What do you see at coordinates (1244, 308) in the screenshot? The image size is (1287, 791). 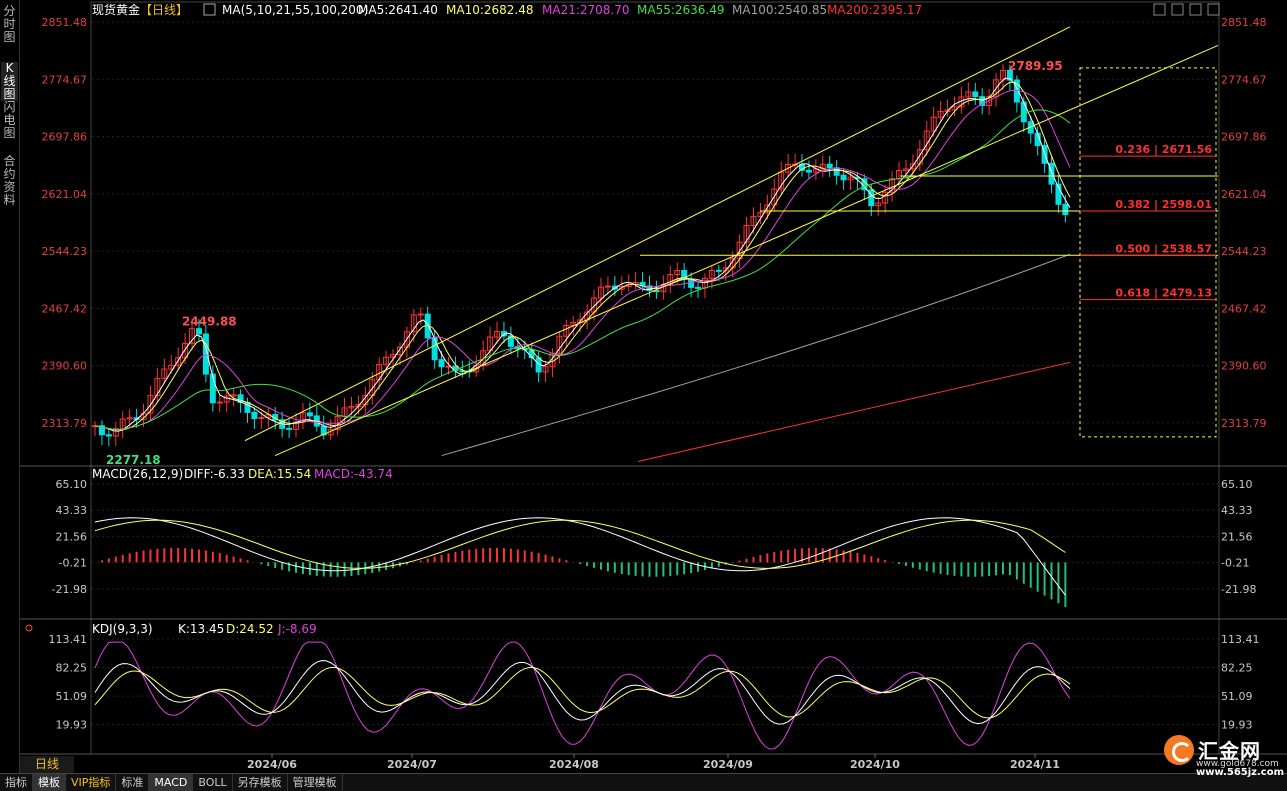 I see `price-tick-right-5: 2467.42` at bounding box center [1244, 308].